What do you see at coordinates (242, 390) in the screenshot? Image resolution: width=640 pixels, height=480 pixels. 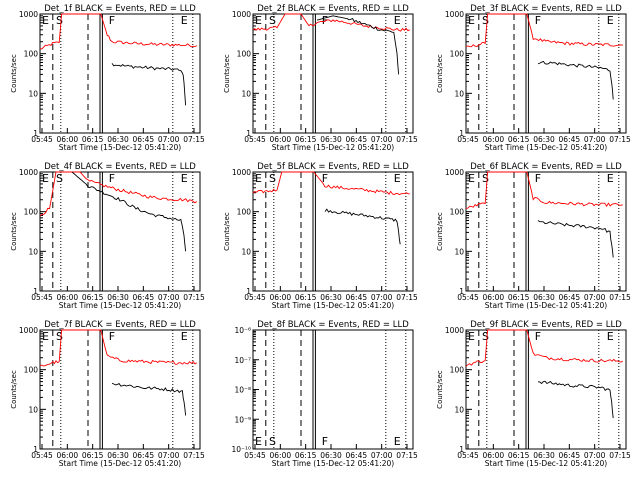 I see `y-tick-label: 10⁻⁸` at bounding box center [242, 390].